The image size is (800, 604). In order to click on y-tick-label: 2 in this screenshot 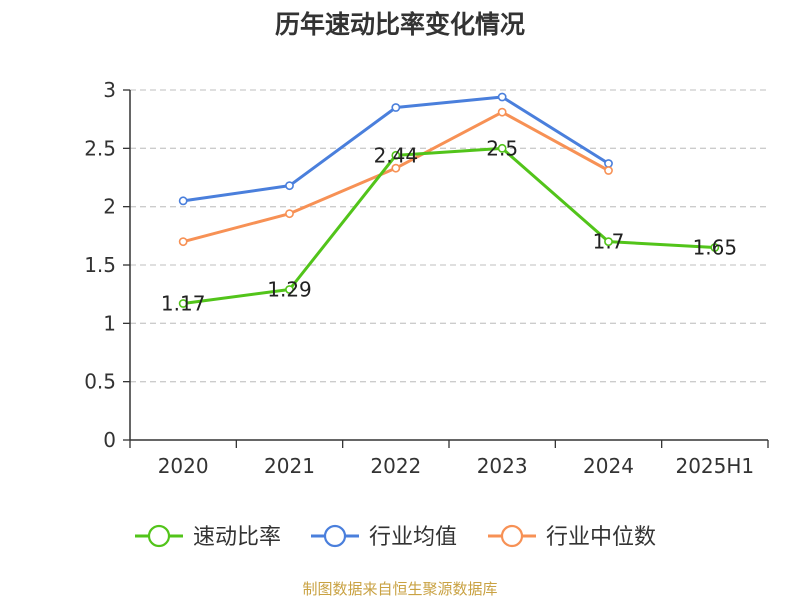, I will do `click(109, 207)`.